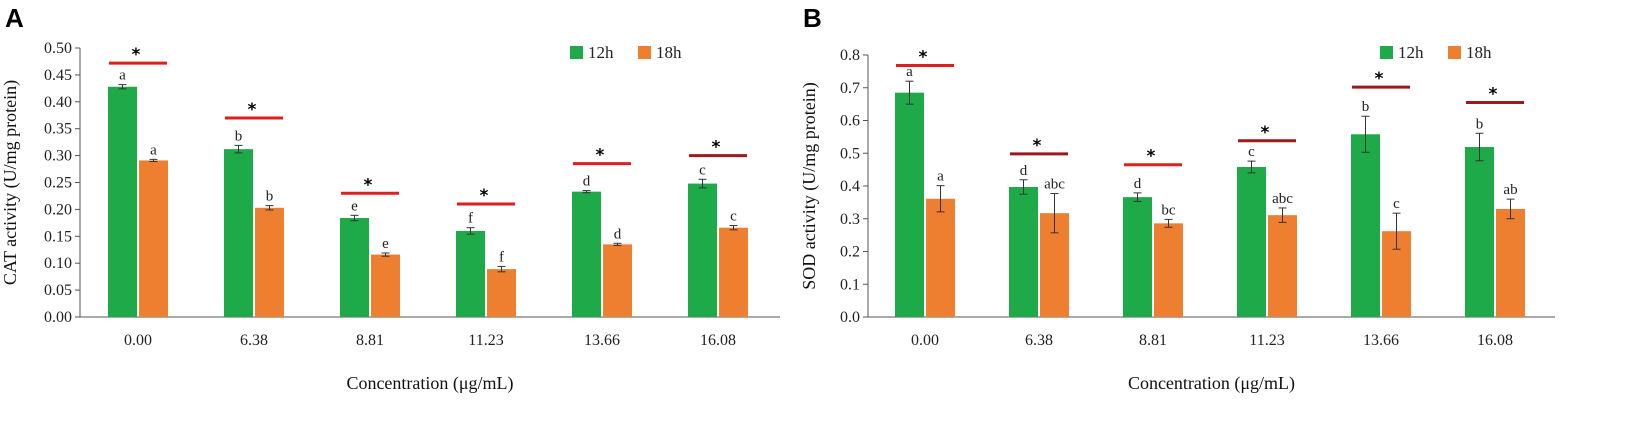 Image resolution: width=1650 pixels, height=433 pixels. I want to click on y-tick-label: 0.10, so click(58, 263).